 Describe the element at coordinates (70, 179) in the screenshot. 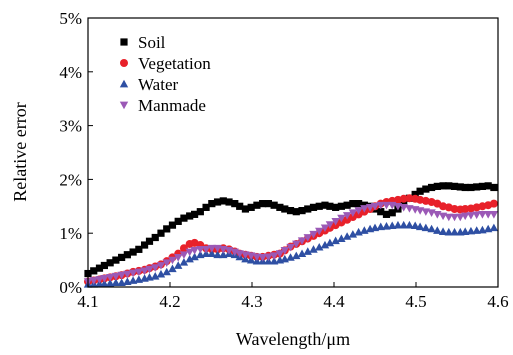

I see `y-tick-label: 2%` at that location.